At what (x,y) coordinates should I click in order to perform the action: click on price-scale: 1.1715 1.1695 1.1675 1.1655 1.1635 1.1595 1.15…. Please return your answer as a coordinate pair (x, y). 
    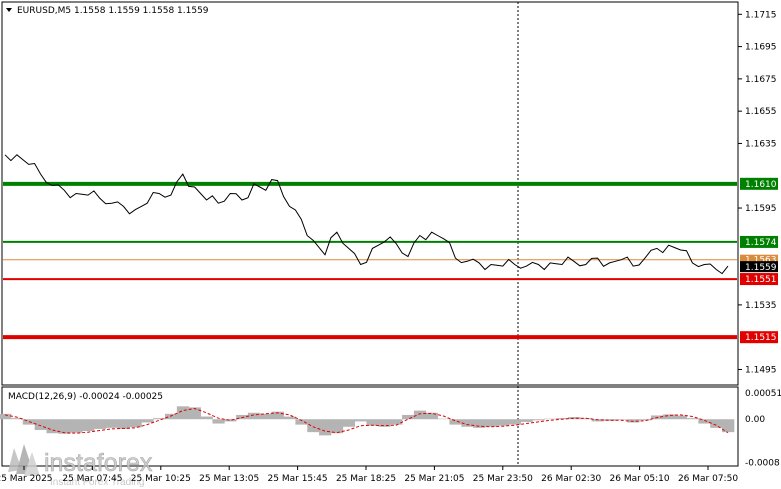
    Looking at the image, I should click on (757, 192).